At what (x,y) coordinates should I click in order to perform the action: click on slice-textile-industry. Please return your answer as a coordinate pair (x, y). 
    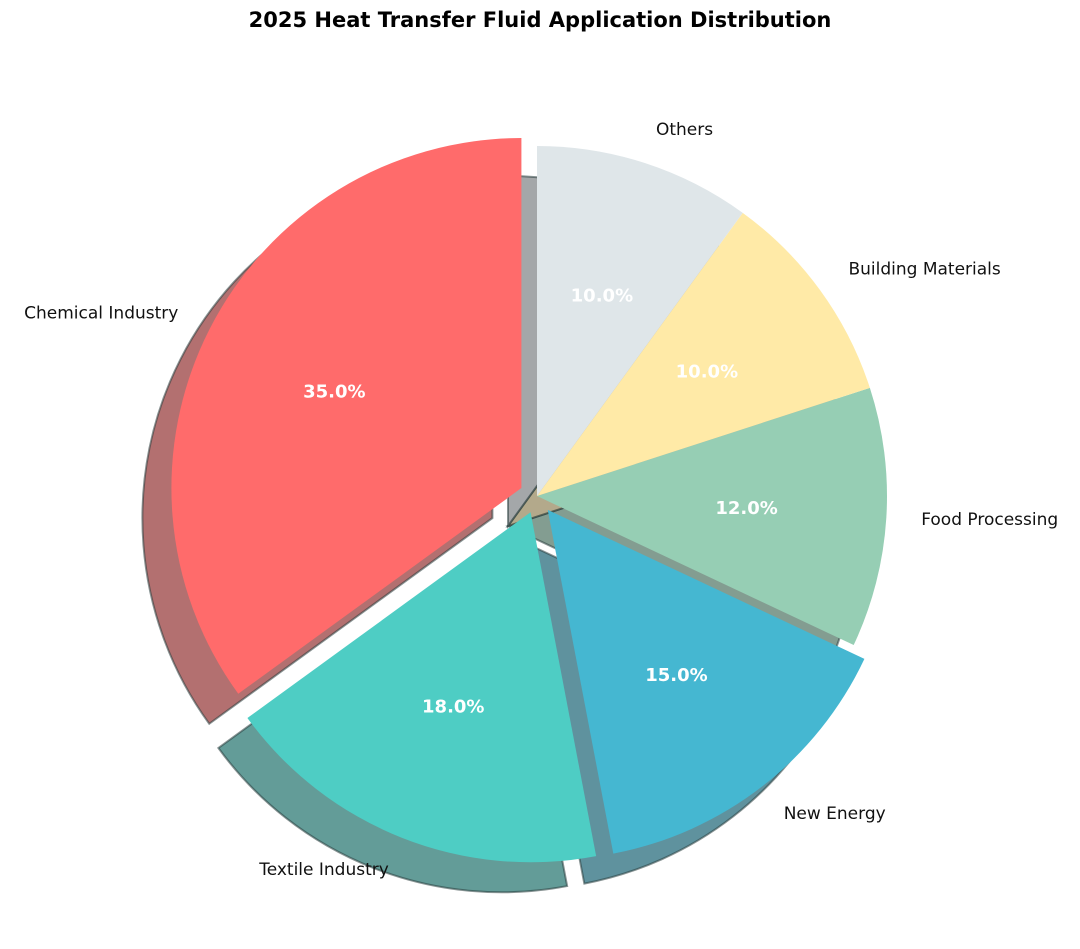
    Looking at the image, I should click on (422, 687).